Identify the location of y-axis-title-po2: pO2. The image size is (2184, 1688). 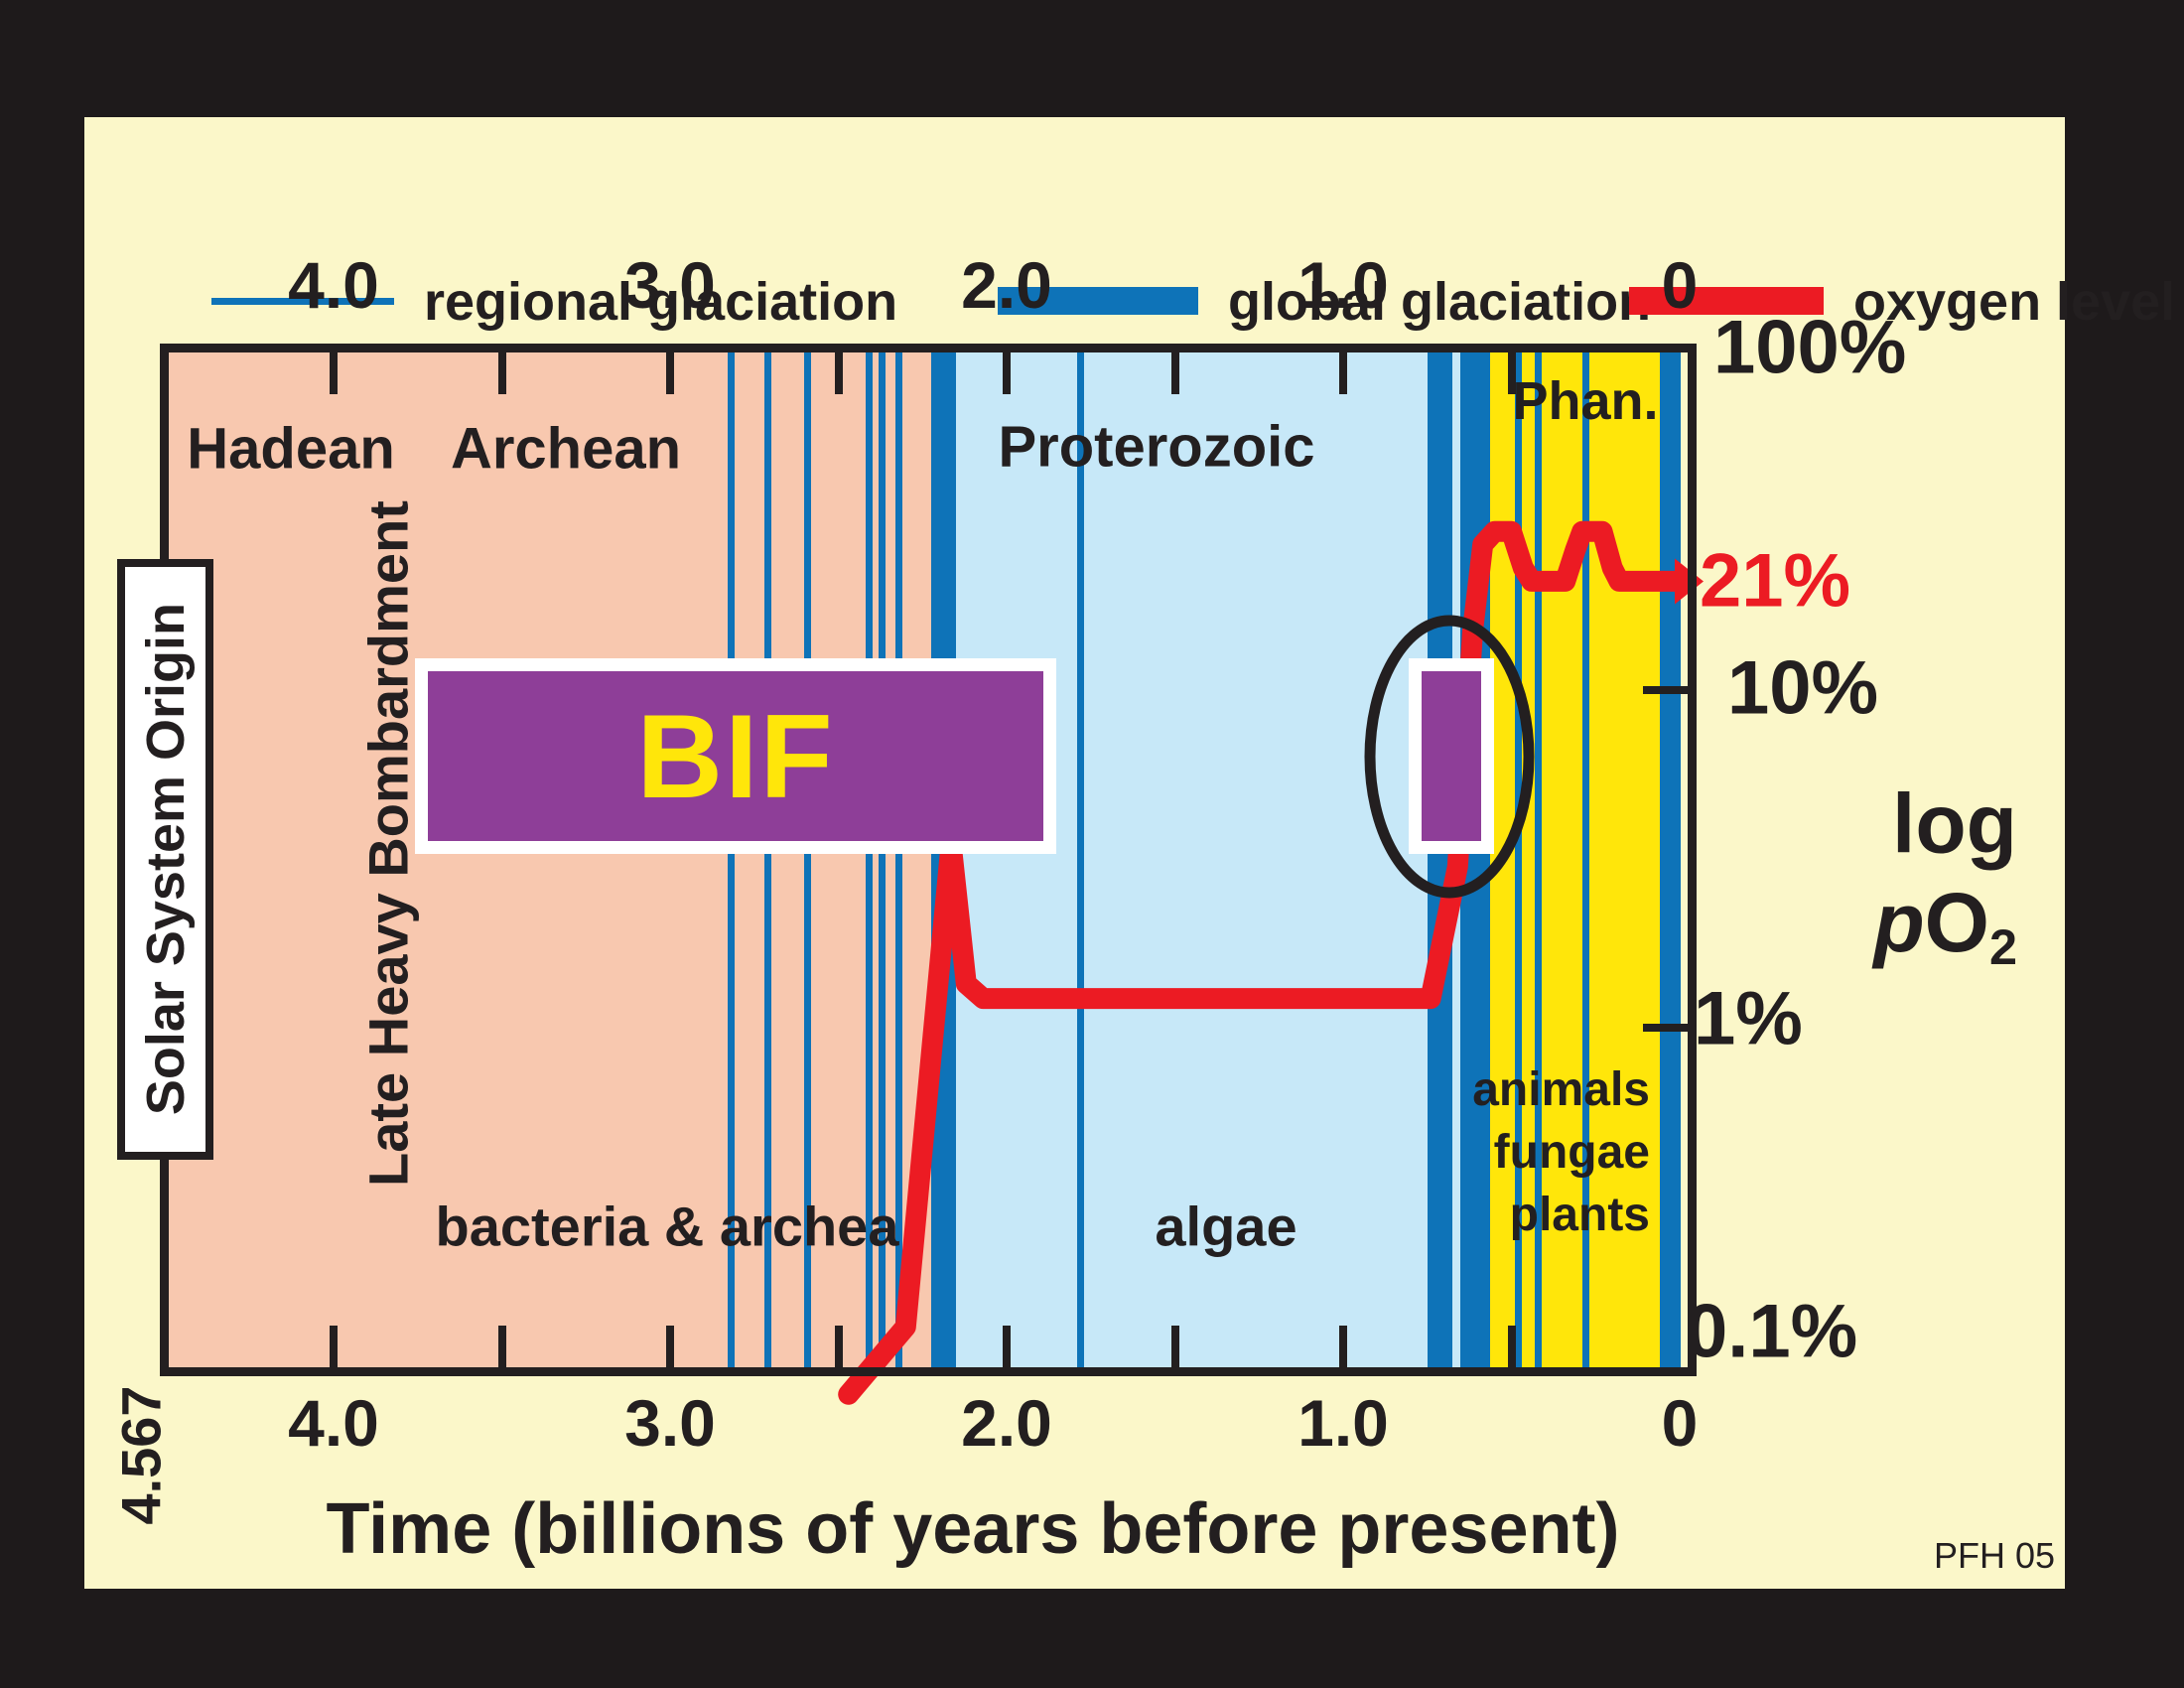
(1945, 925).